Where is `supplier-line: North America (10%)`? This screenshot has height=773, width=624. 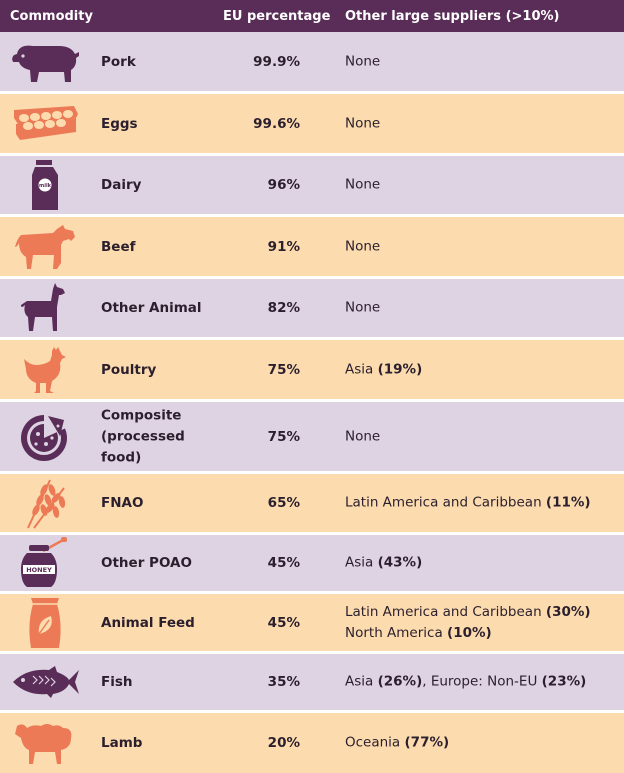
supplier-line: North America (10%) is located at coordinates (482, 633).